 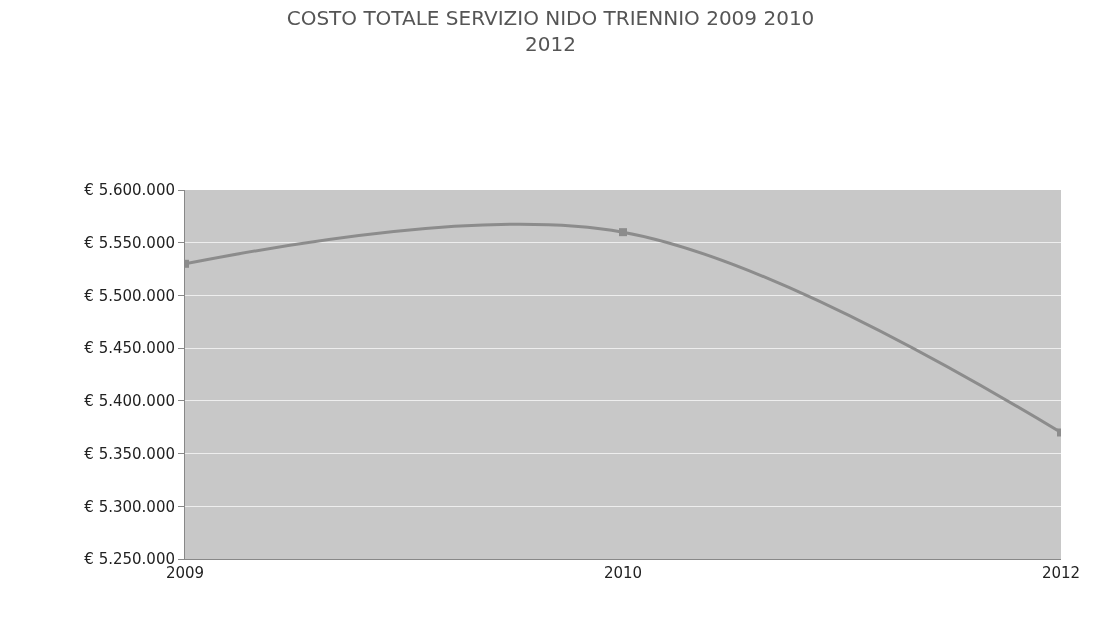 I want to click on y-tick-label: € 5.400.000, so click(x=129, y=401).